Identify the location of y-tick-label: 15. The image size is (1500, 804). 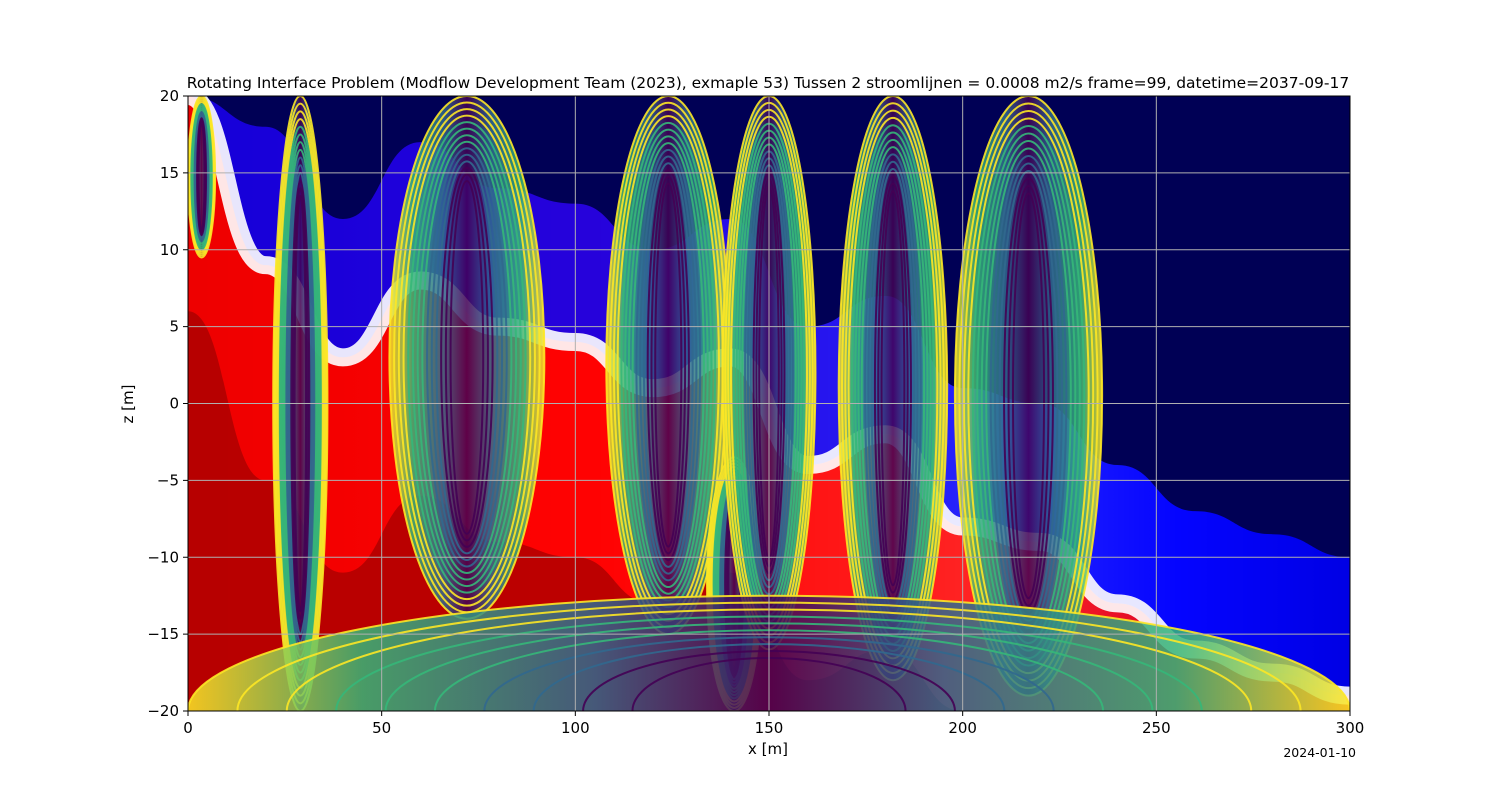
(169, 173).